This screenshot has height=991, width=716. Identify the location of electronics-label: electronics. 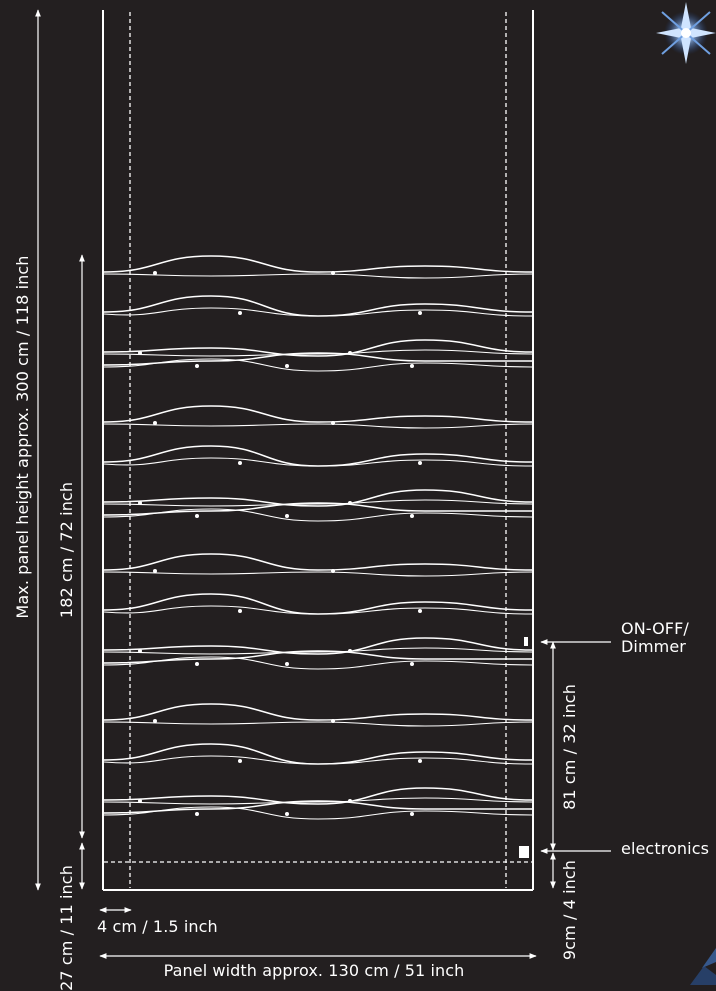
(665, 848).